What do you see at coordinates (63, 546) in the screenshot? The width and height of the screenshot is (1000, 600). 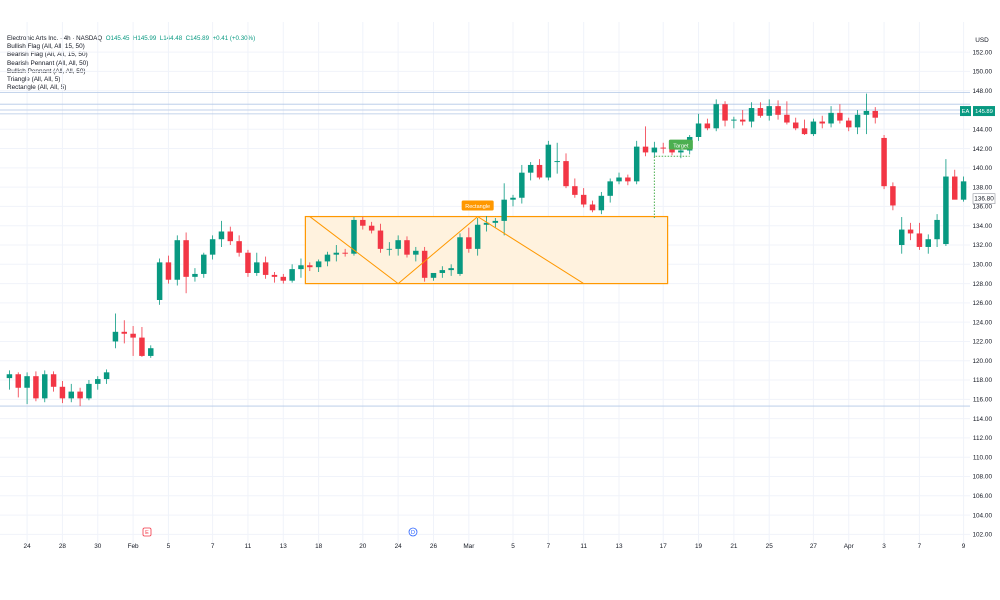 I see `time-tick: 28` at bounding box center [63, 546].